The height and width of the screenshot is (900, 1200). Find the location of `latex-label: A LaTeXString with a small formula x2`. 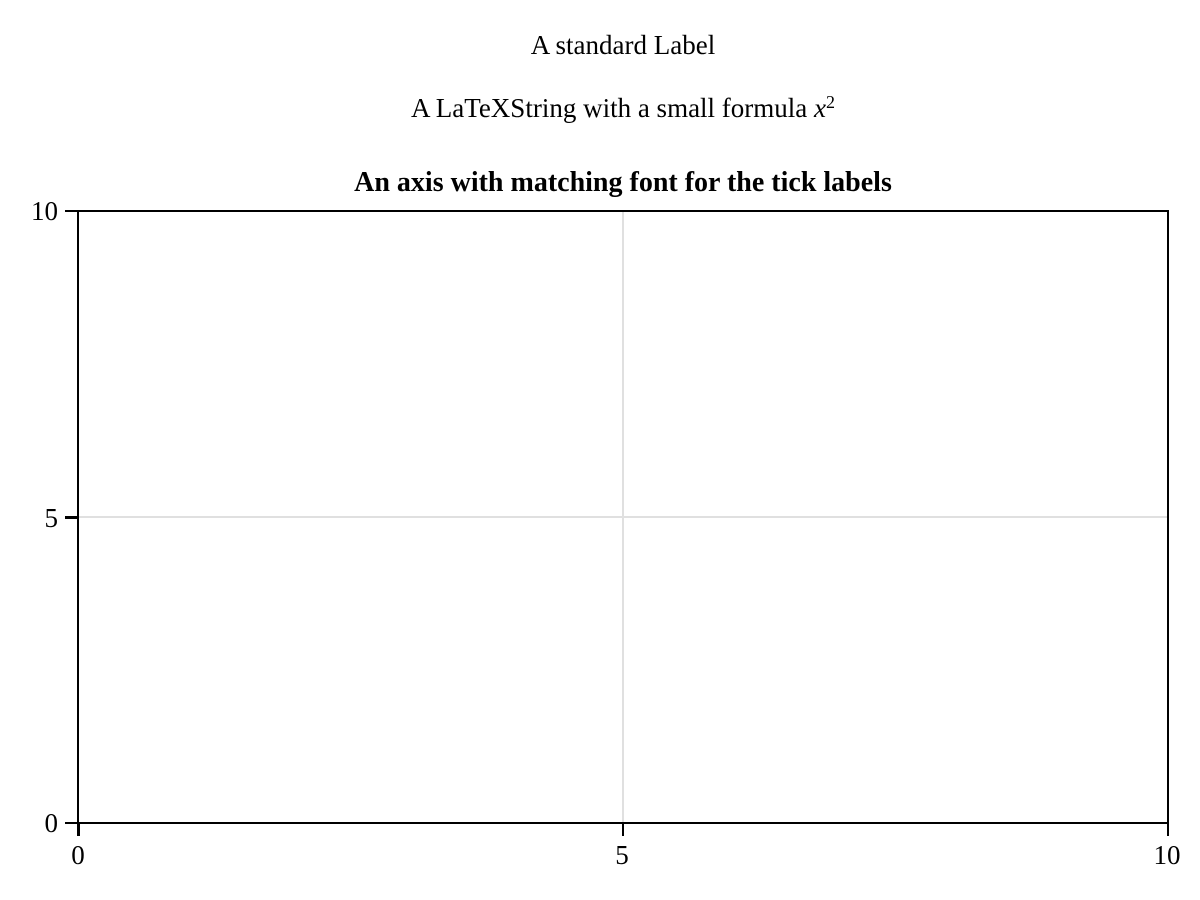

latex-label: A LaTeXString with a small formula x2 is located at coordinates (623, 108).